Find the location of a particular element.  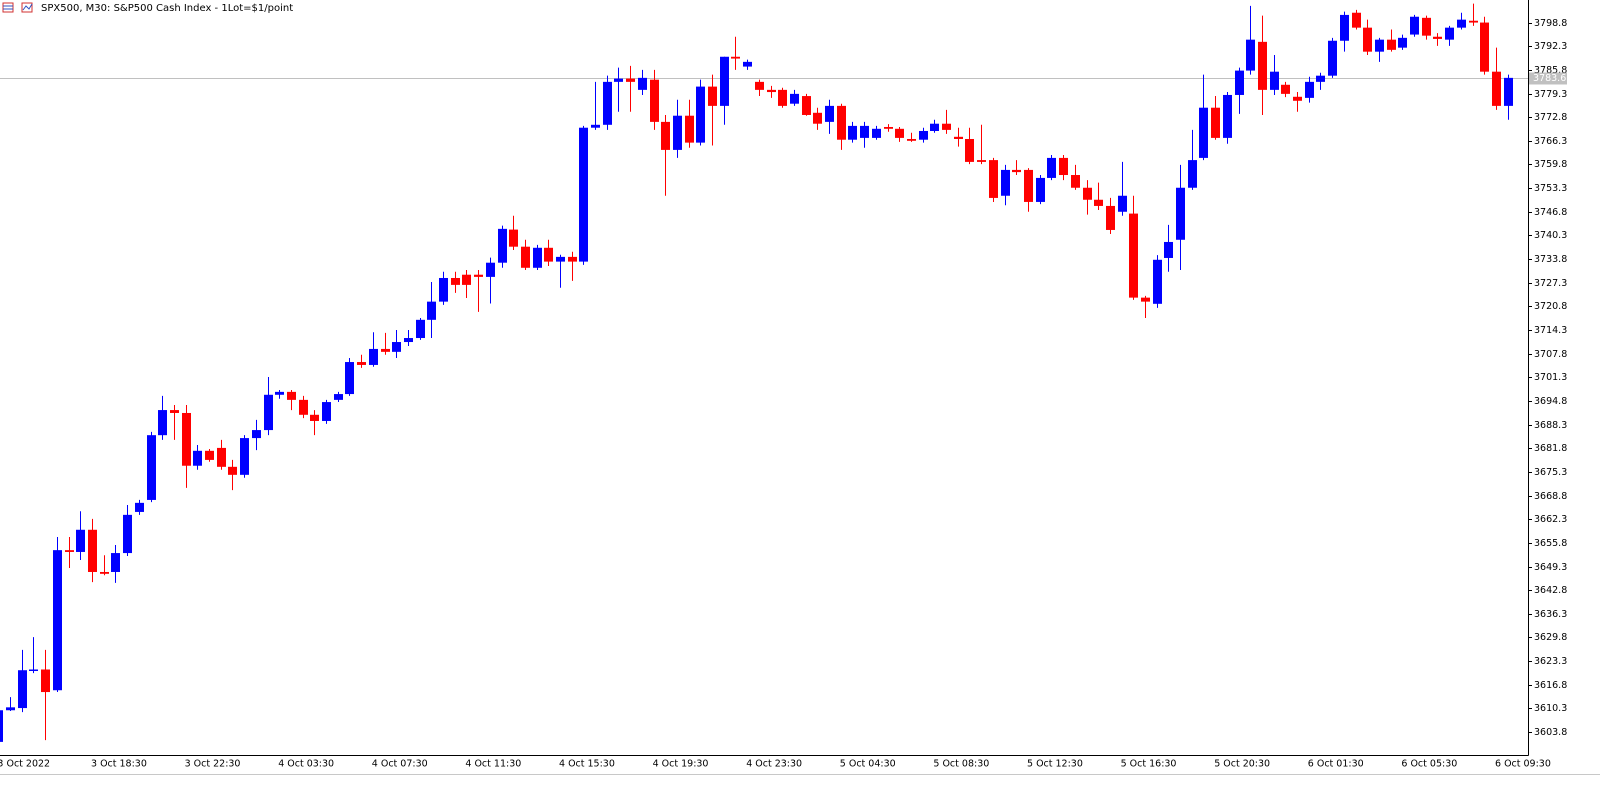

y-tick-label: 3720.8 is located at coordinates (1550, 306).